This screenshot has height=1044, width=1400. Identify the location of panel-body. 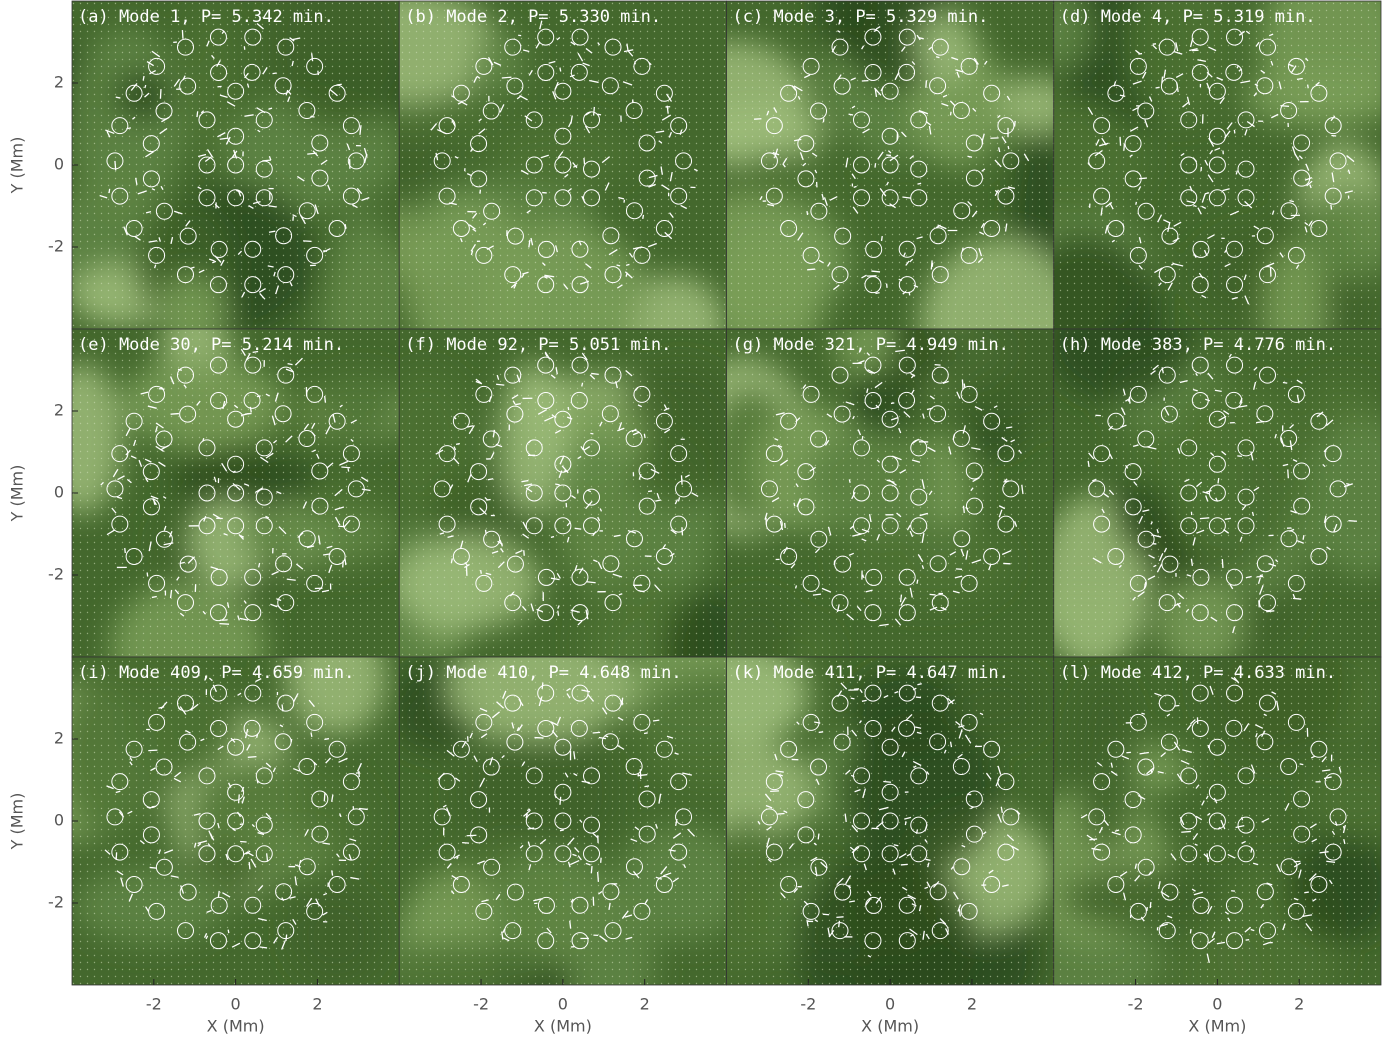
(890, 493).